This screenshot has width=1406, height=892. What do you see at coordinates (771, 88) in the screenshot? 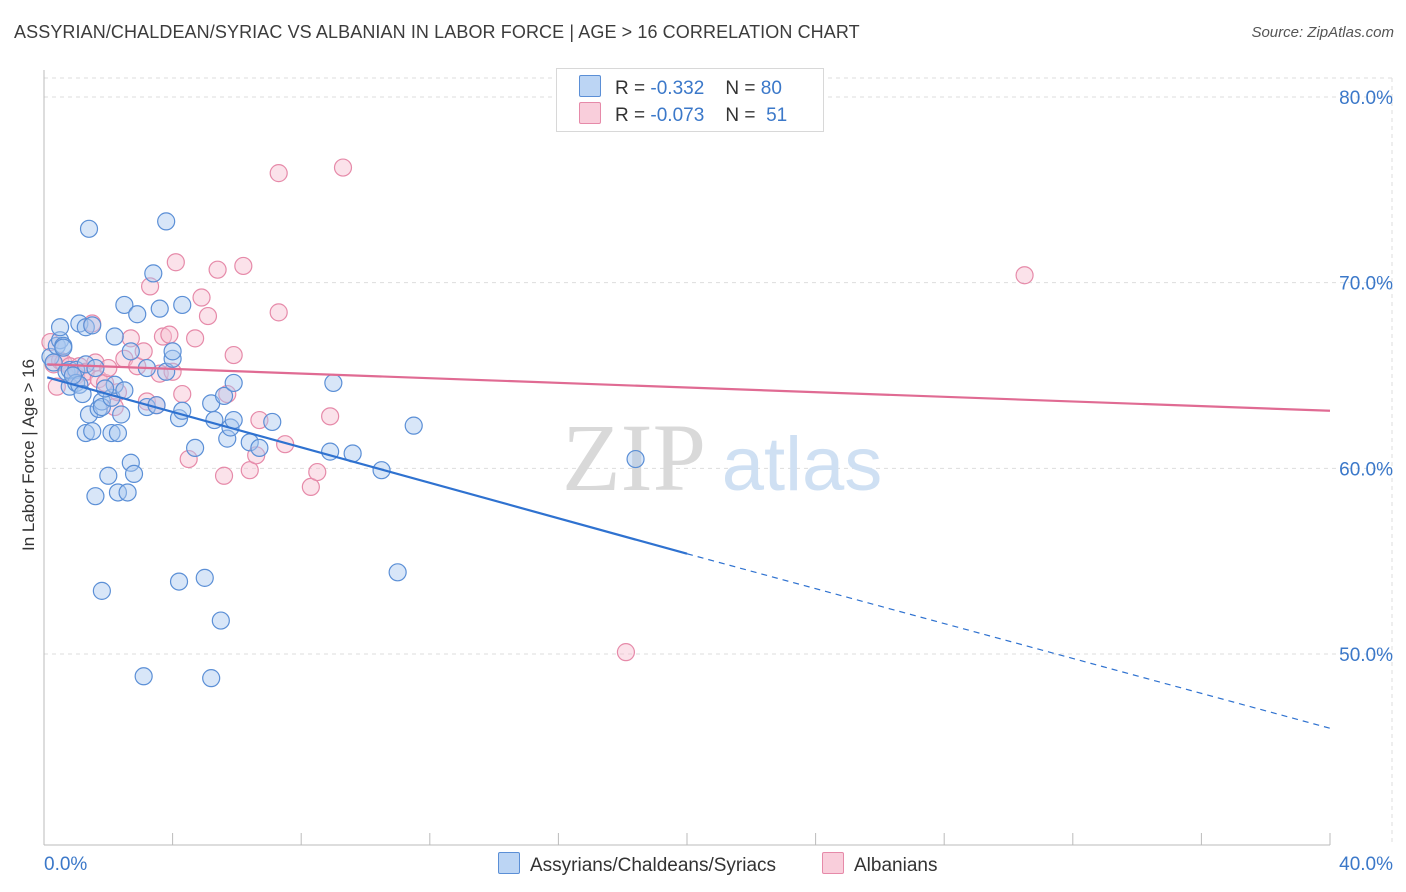
I see `legend-n-value: 80` at bounding box center [771, 88].